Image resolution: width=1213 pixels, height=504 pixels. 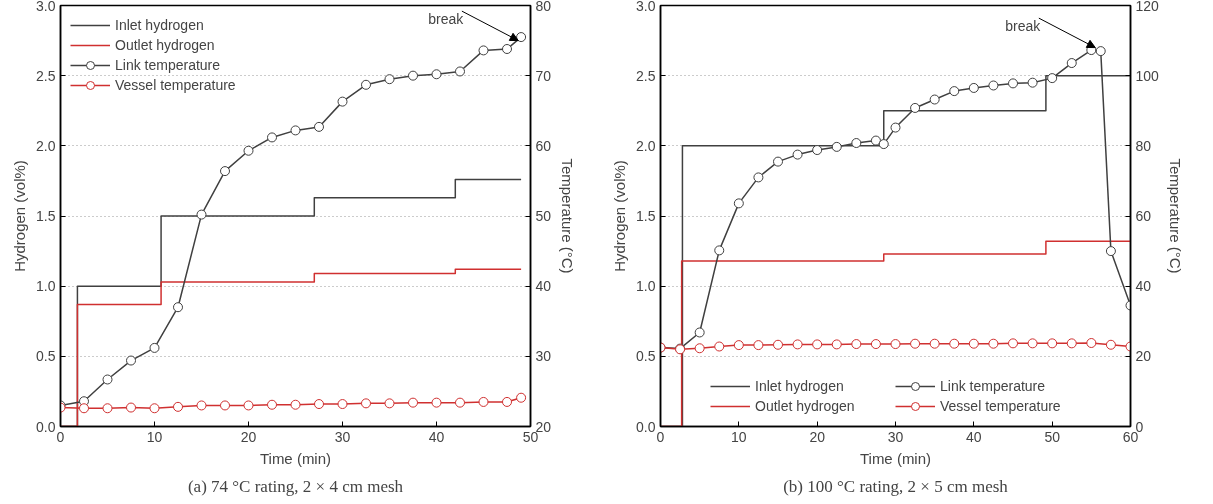 I want to click on y2-tick-label: 50, so click(x=543, y=216).